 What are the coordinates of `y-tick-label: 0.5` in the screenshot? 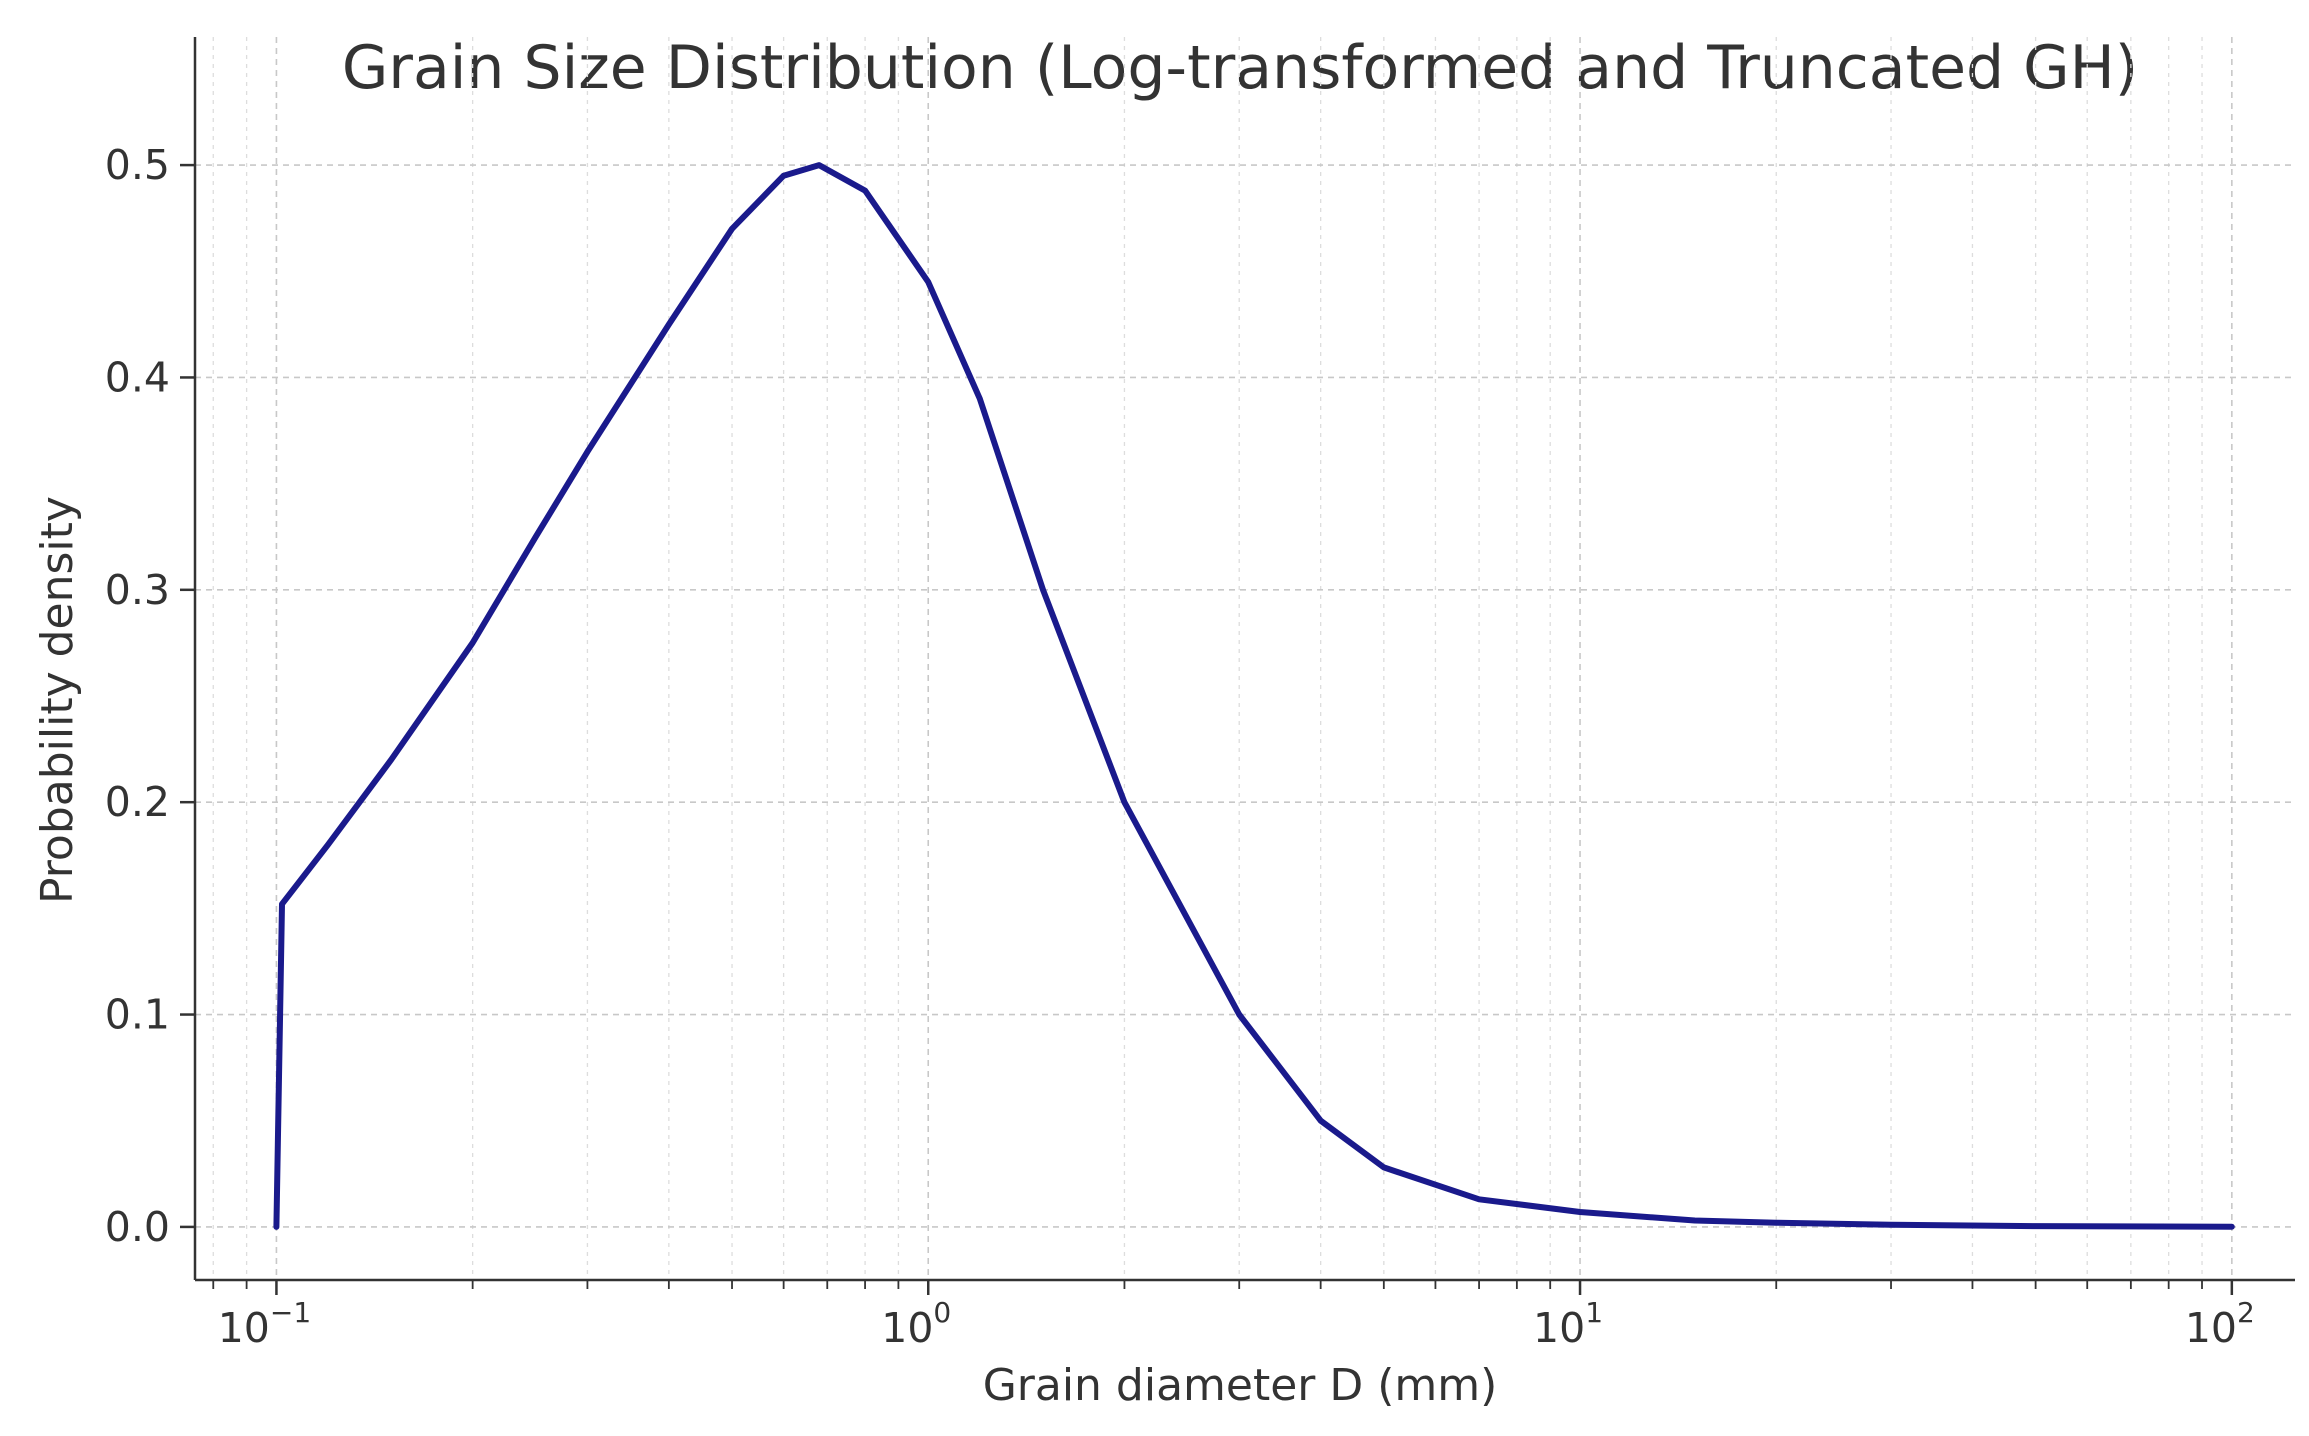 It's located at (137, 165).